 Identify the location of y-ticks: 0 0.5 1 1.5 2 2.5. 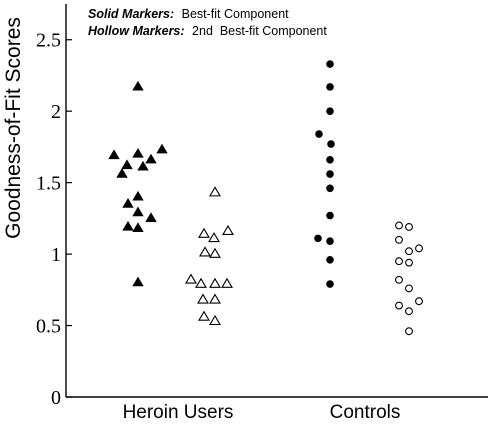
(54, 219).